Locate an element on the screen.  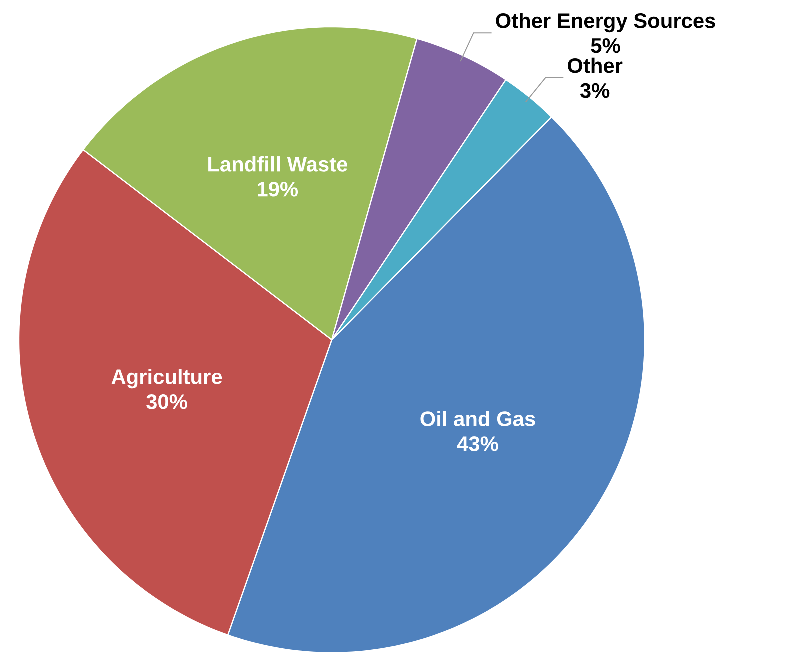
data-label: 30% is located at coordinates (167, 402).